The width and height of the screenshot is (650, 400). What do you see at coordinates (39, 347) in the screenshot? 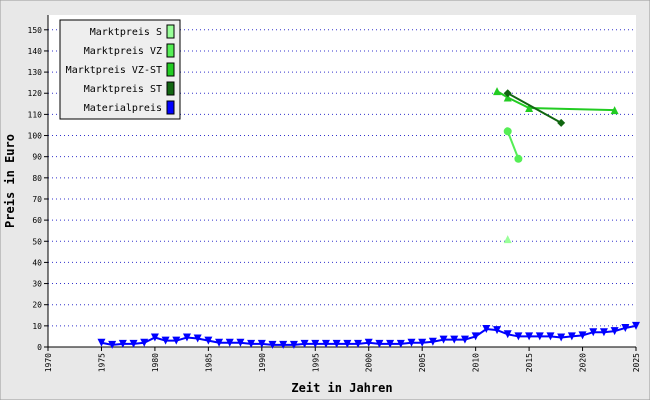
I see `y-tick-label: 0` at bounding box center [39, 347].